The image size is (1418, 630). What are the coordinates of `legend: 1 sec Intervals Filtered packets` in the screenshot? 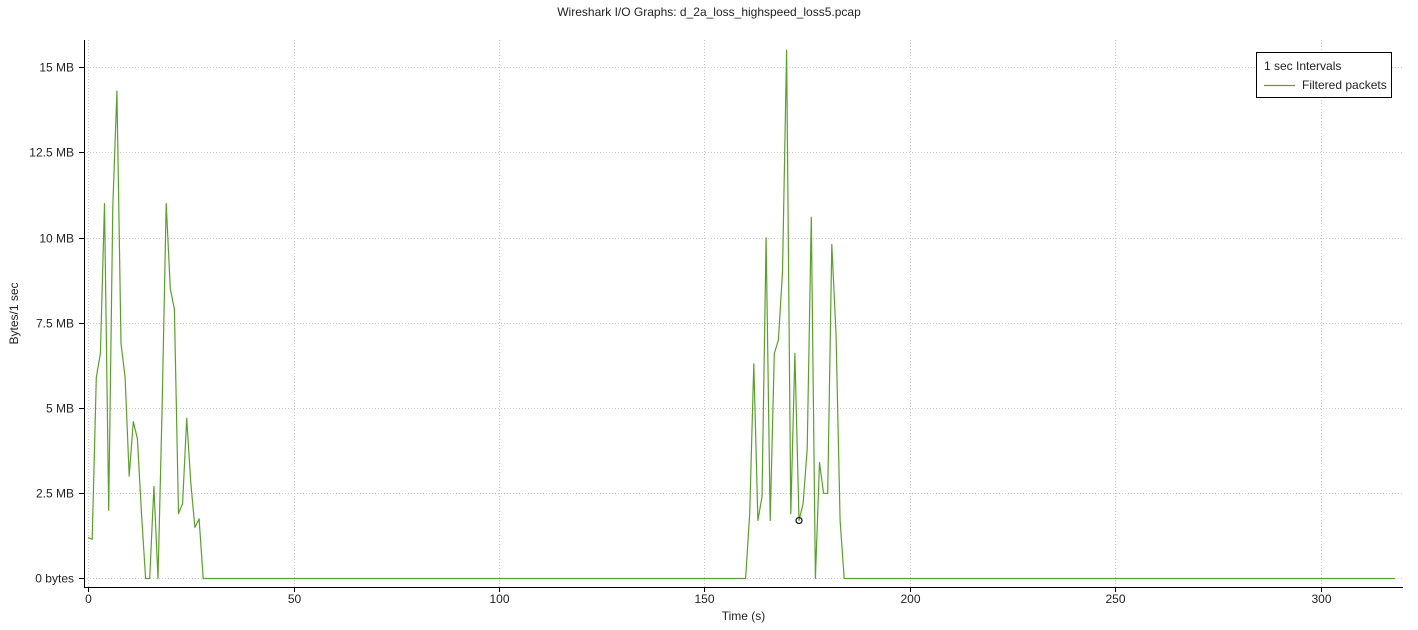 It's located at (1324, 75).